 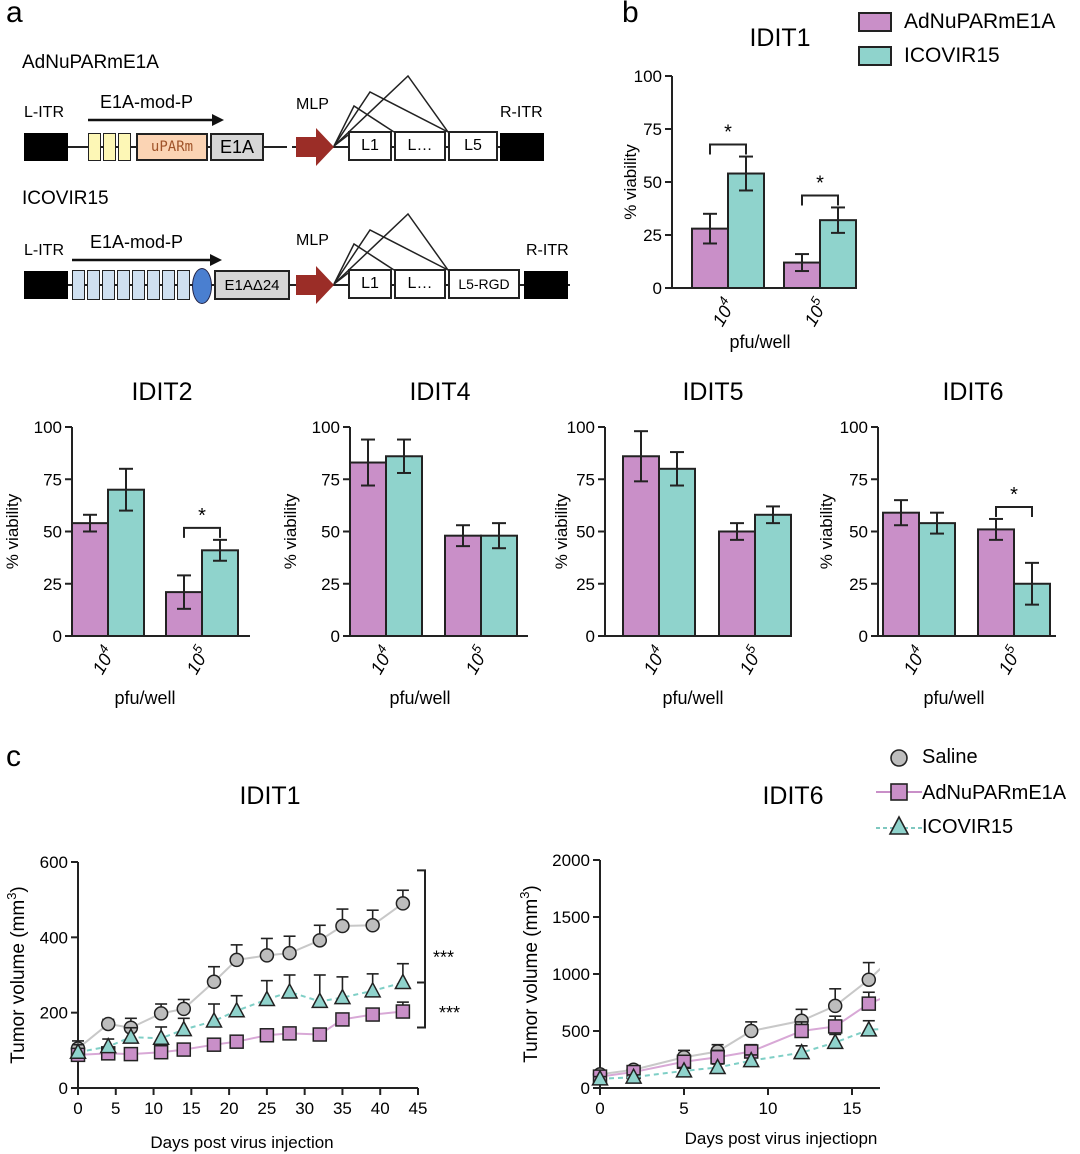 What do you see at coordinates (46, 285) in the screenshot?
I see `l-itr-block` at bounding box center [46, 285].